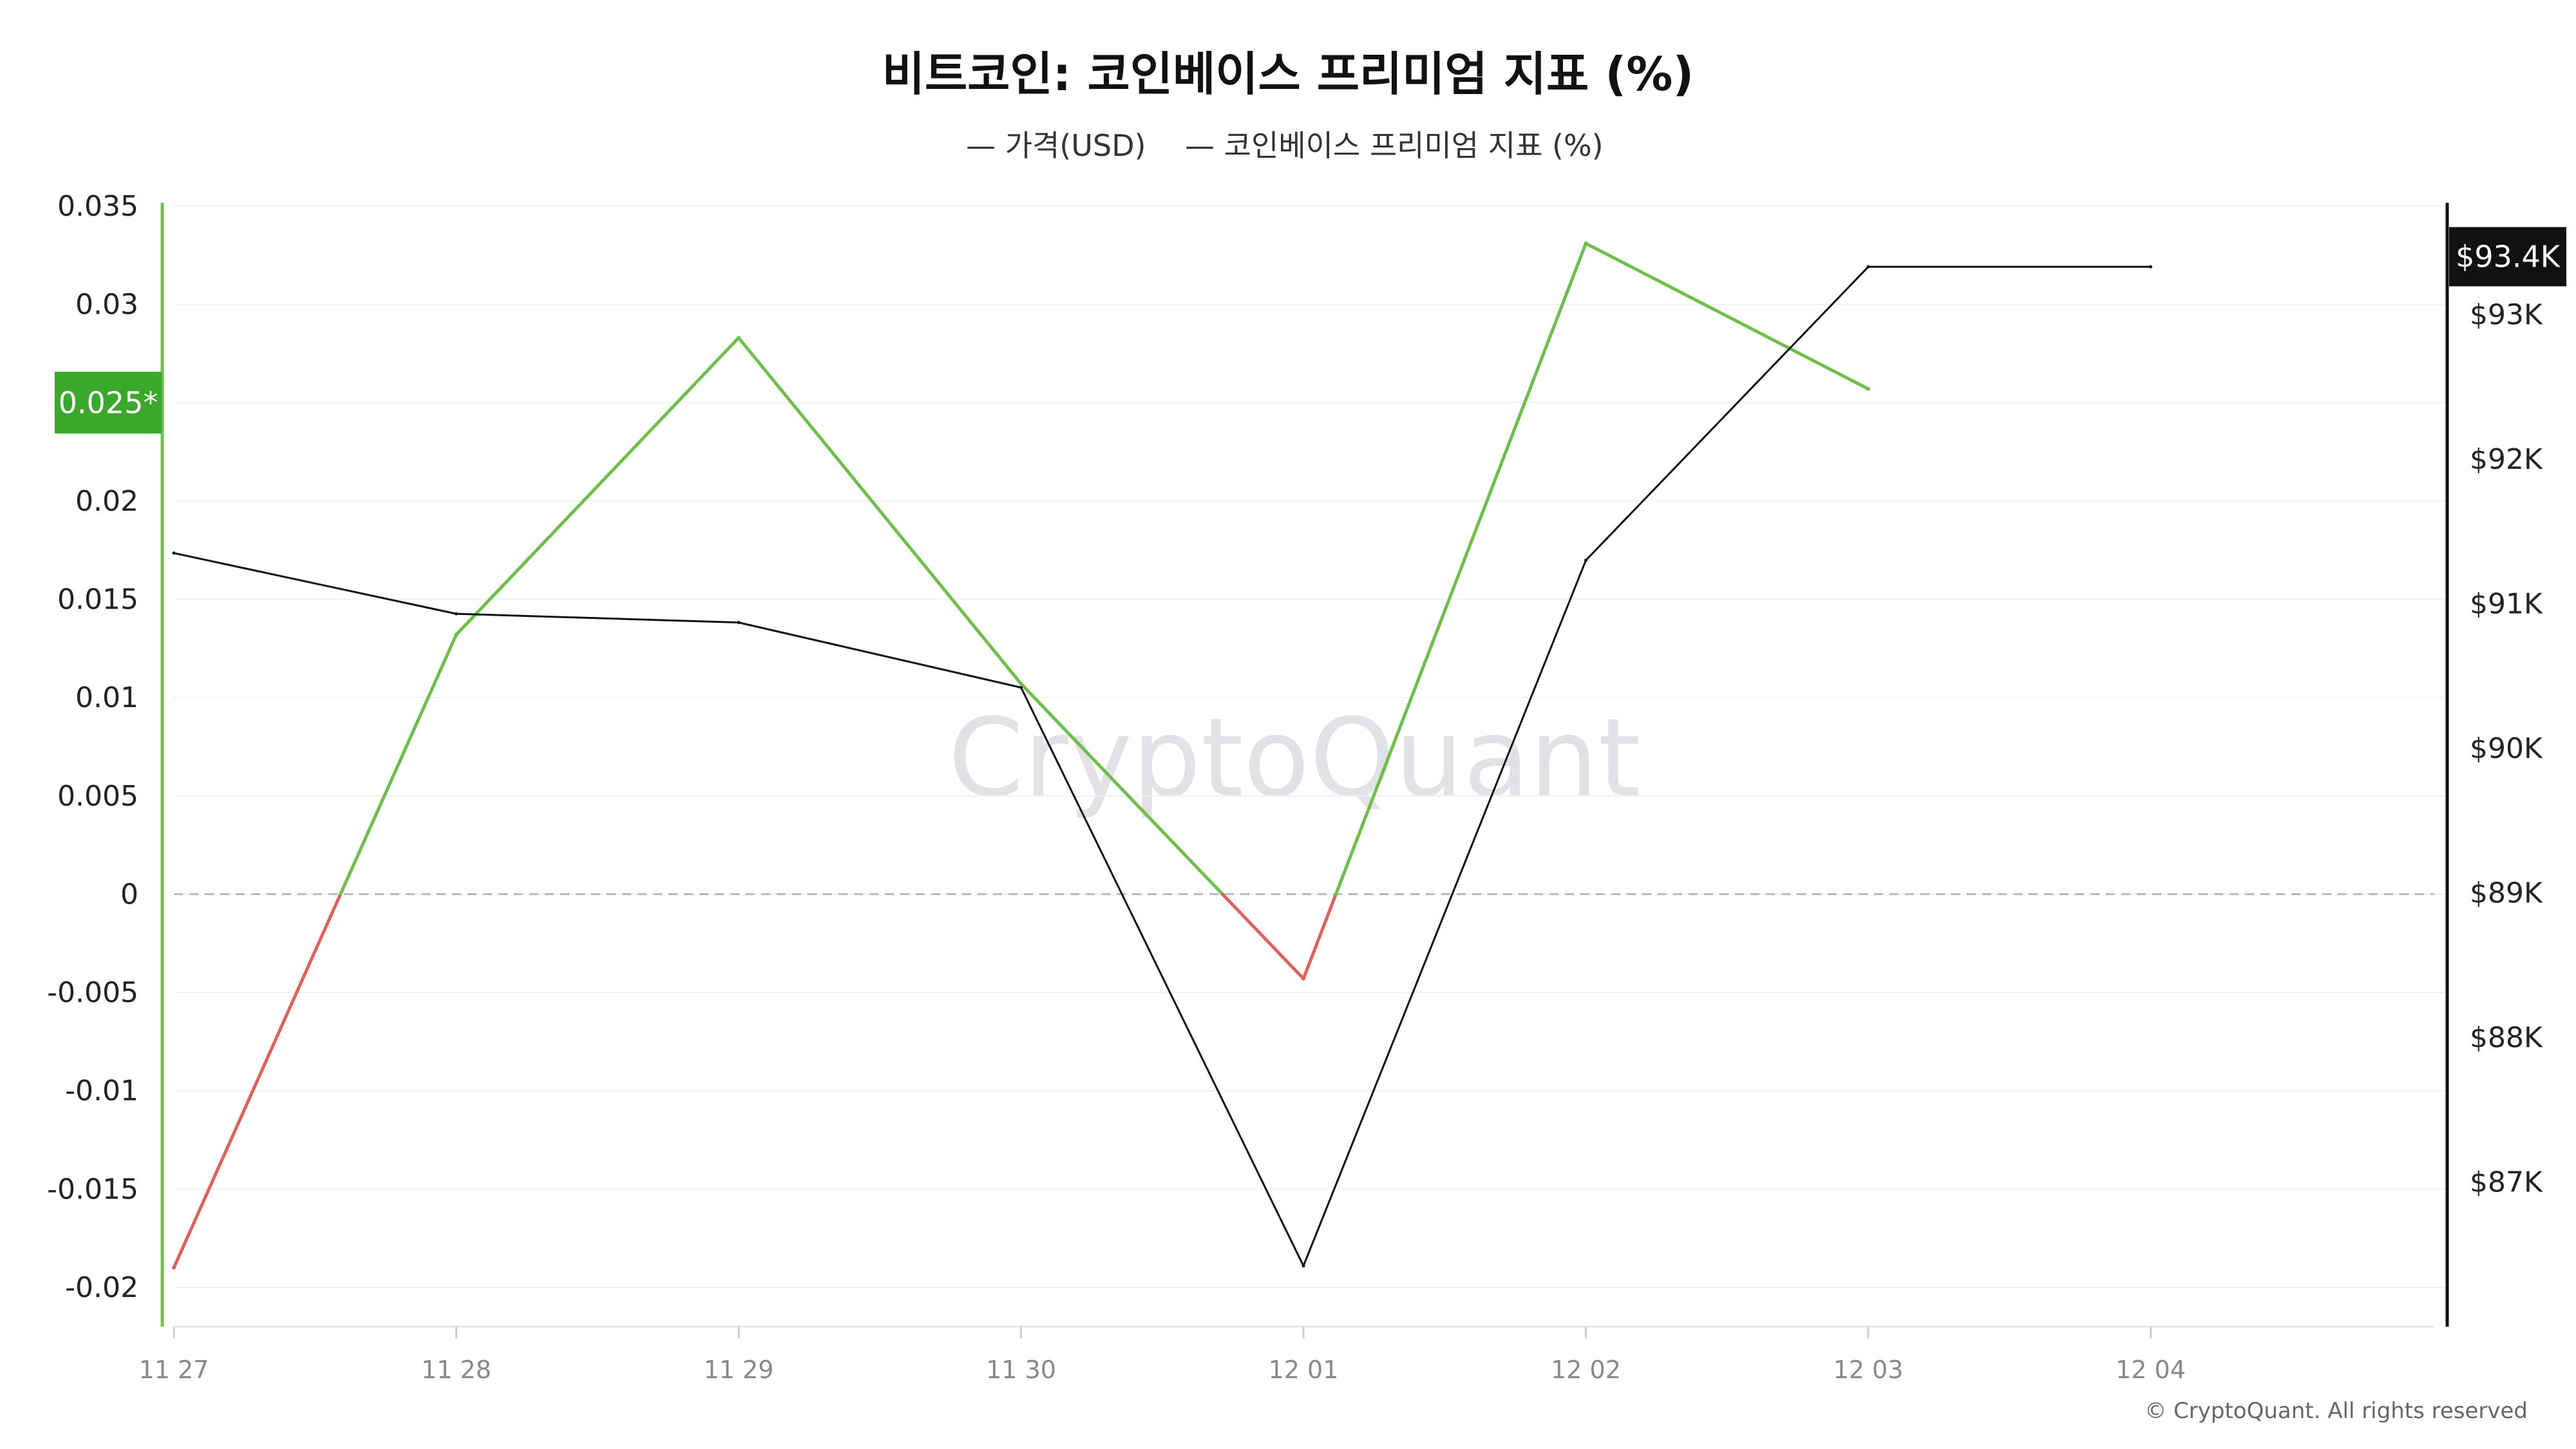 The image size is (2576, 1449). I want to click on left-tick-label: 0, so click(129, 894).